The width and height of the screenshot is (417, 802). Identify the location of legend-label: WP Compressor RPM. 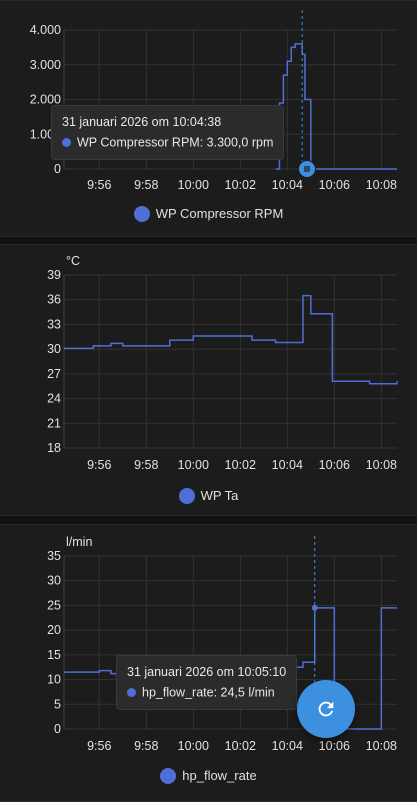
(219, 214).